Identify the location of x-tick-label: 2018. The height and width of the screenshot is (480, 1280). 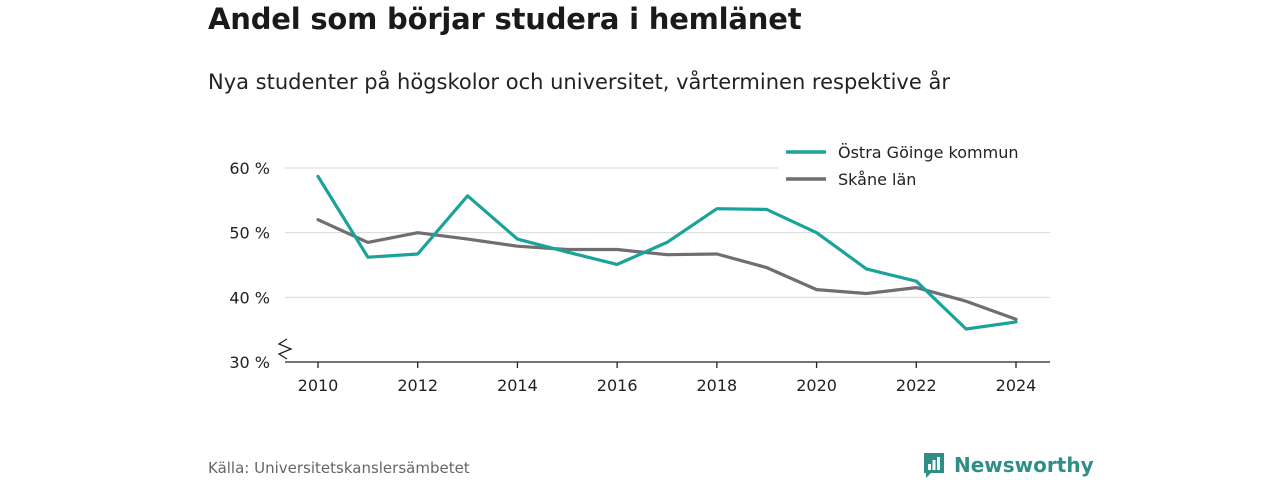
(716, 385).